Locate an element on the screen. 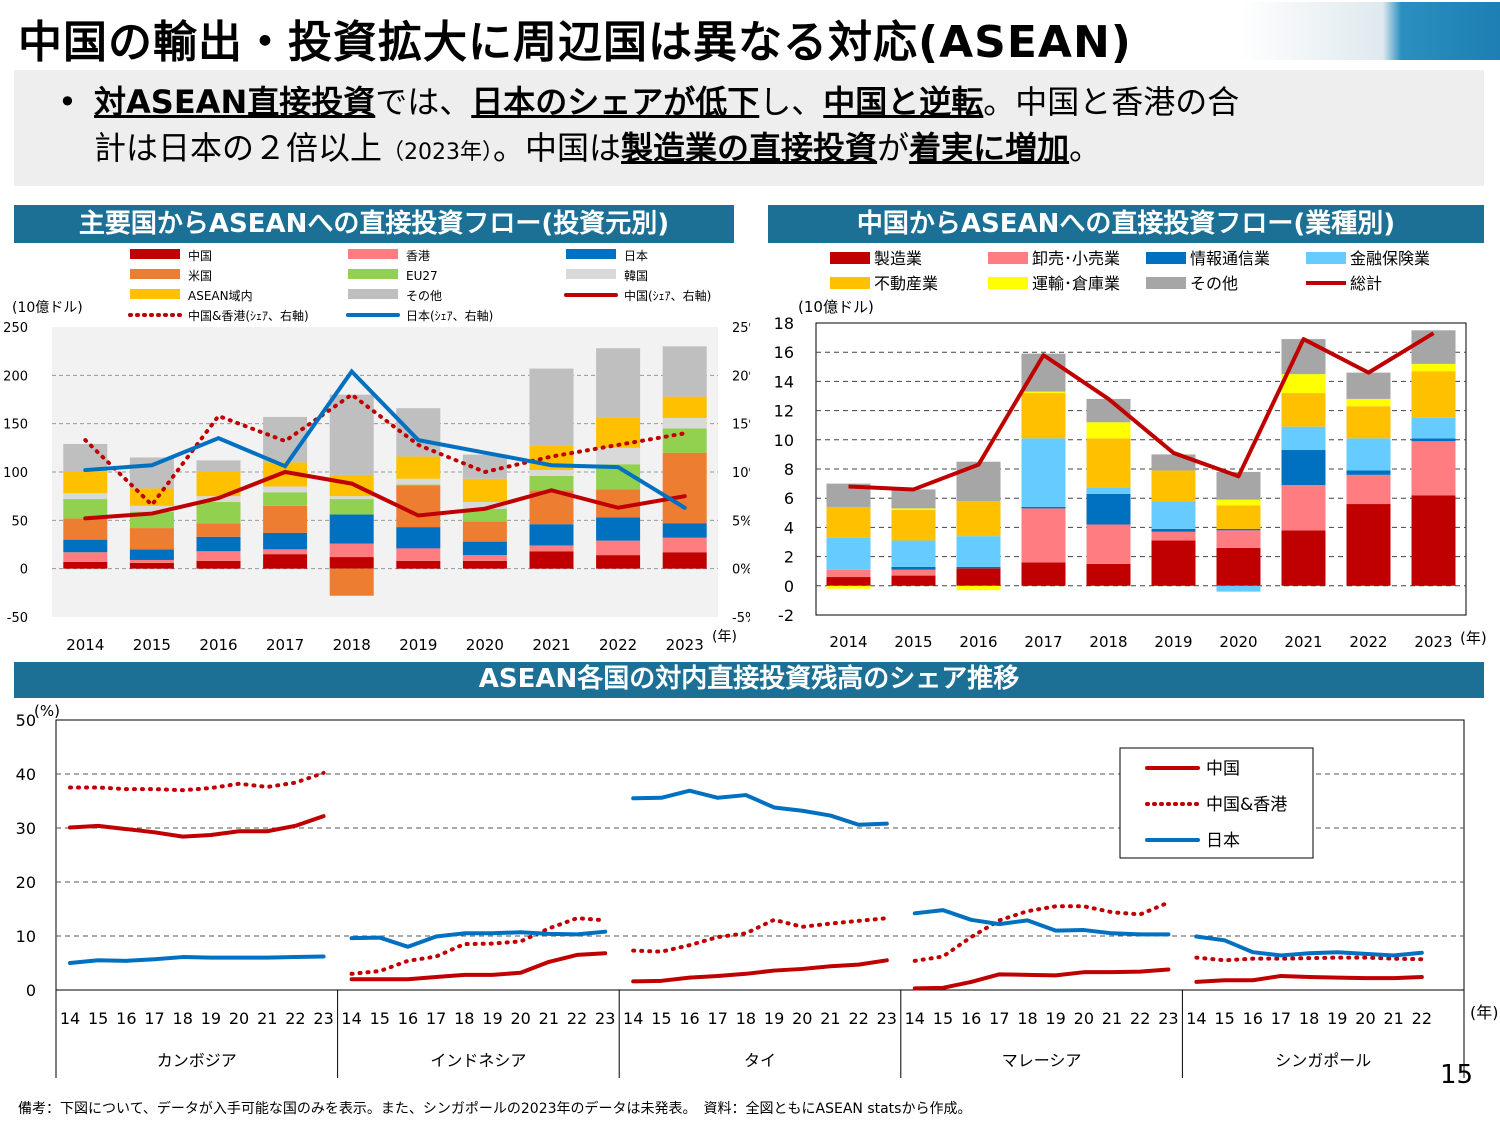 The width and height of the screenshot is (1500, 1125). chinahk-line is located at coordinates (760, 935).